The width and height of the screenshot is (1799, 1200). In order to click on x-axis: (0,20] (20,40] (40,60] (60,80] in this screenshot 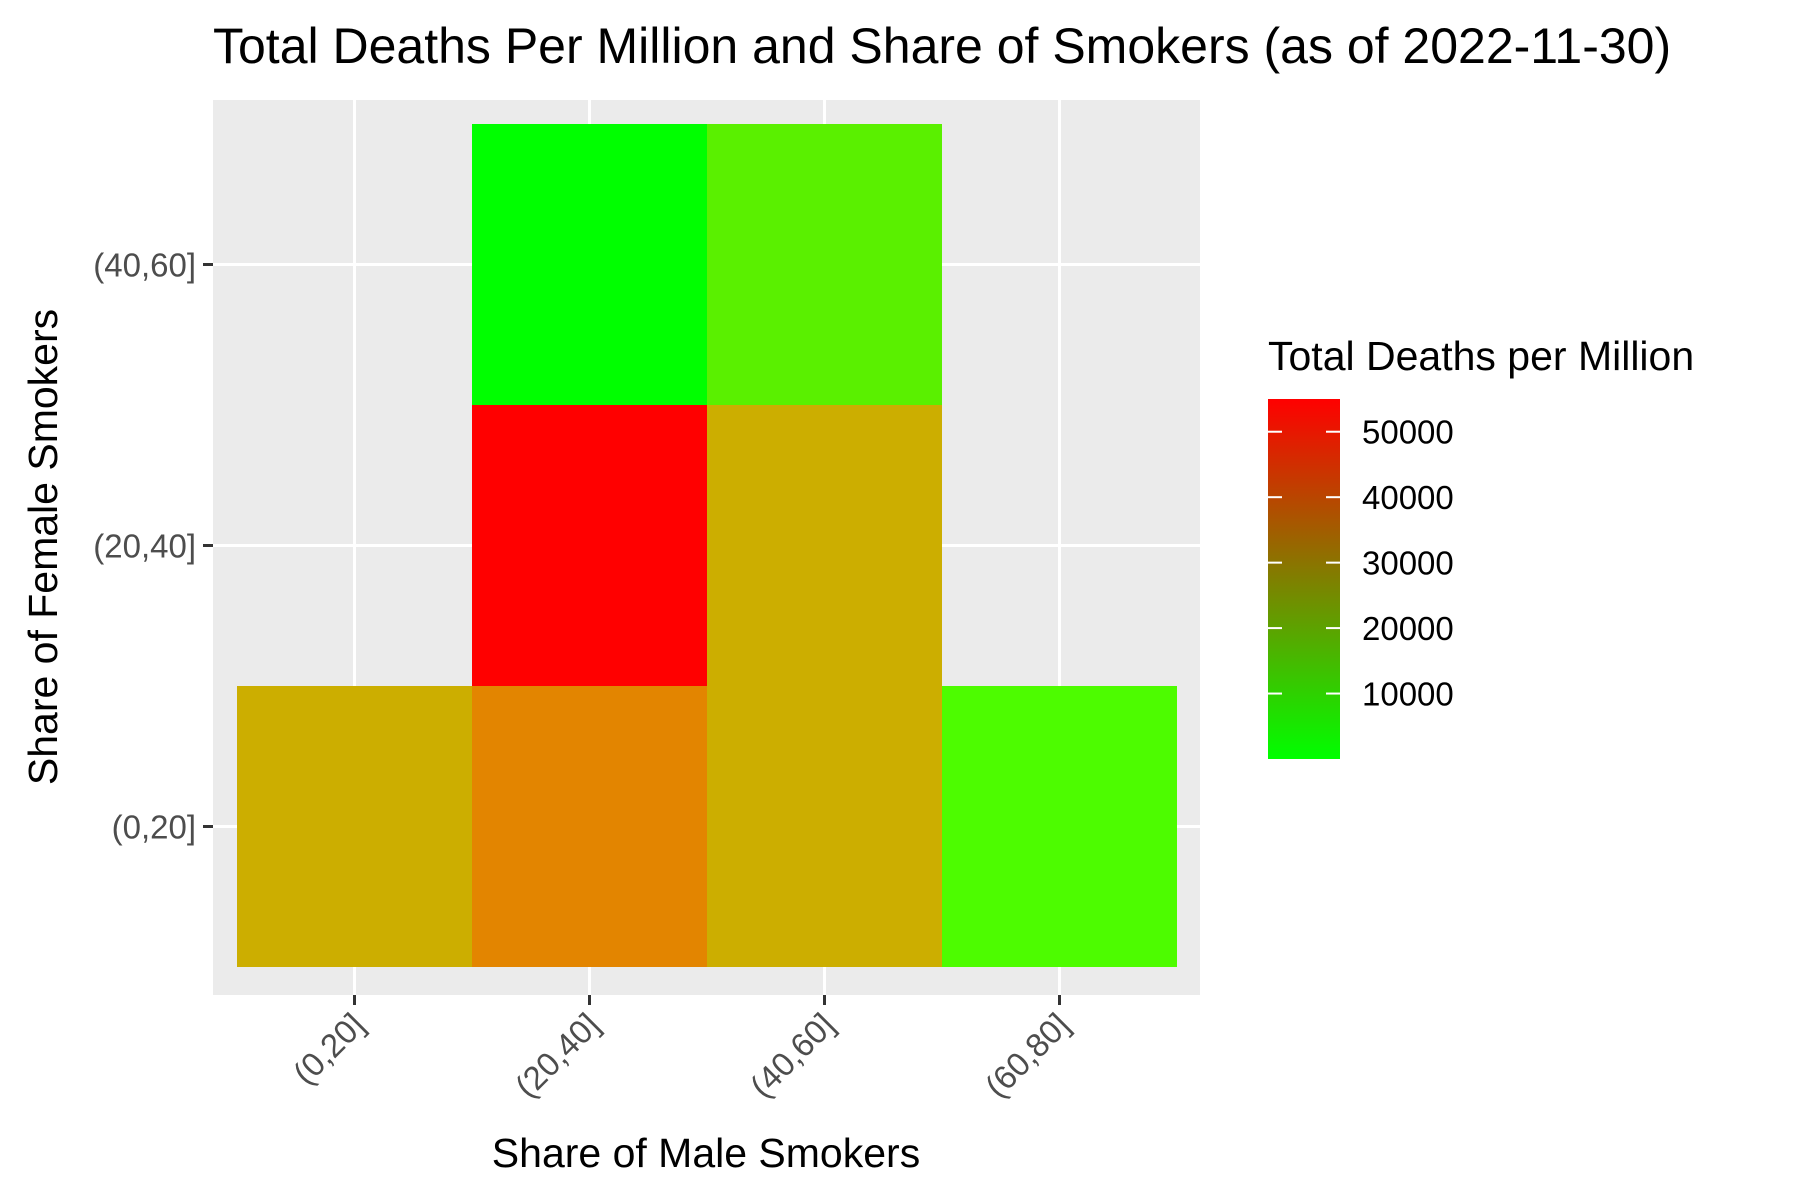, I will do `click(681, 1050)`.